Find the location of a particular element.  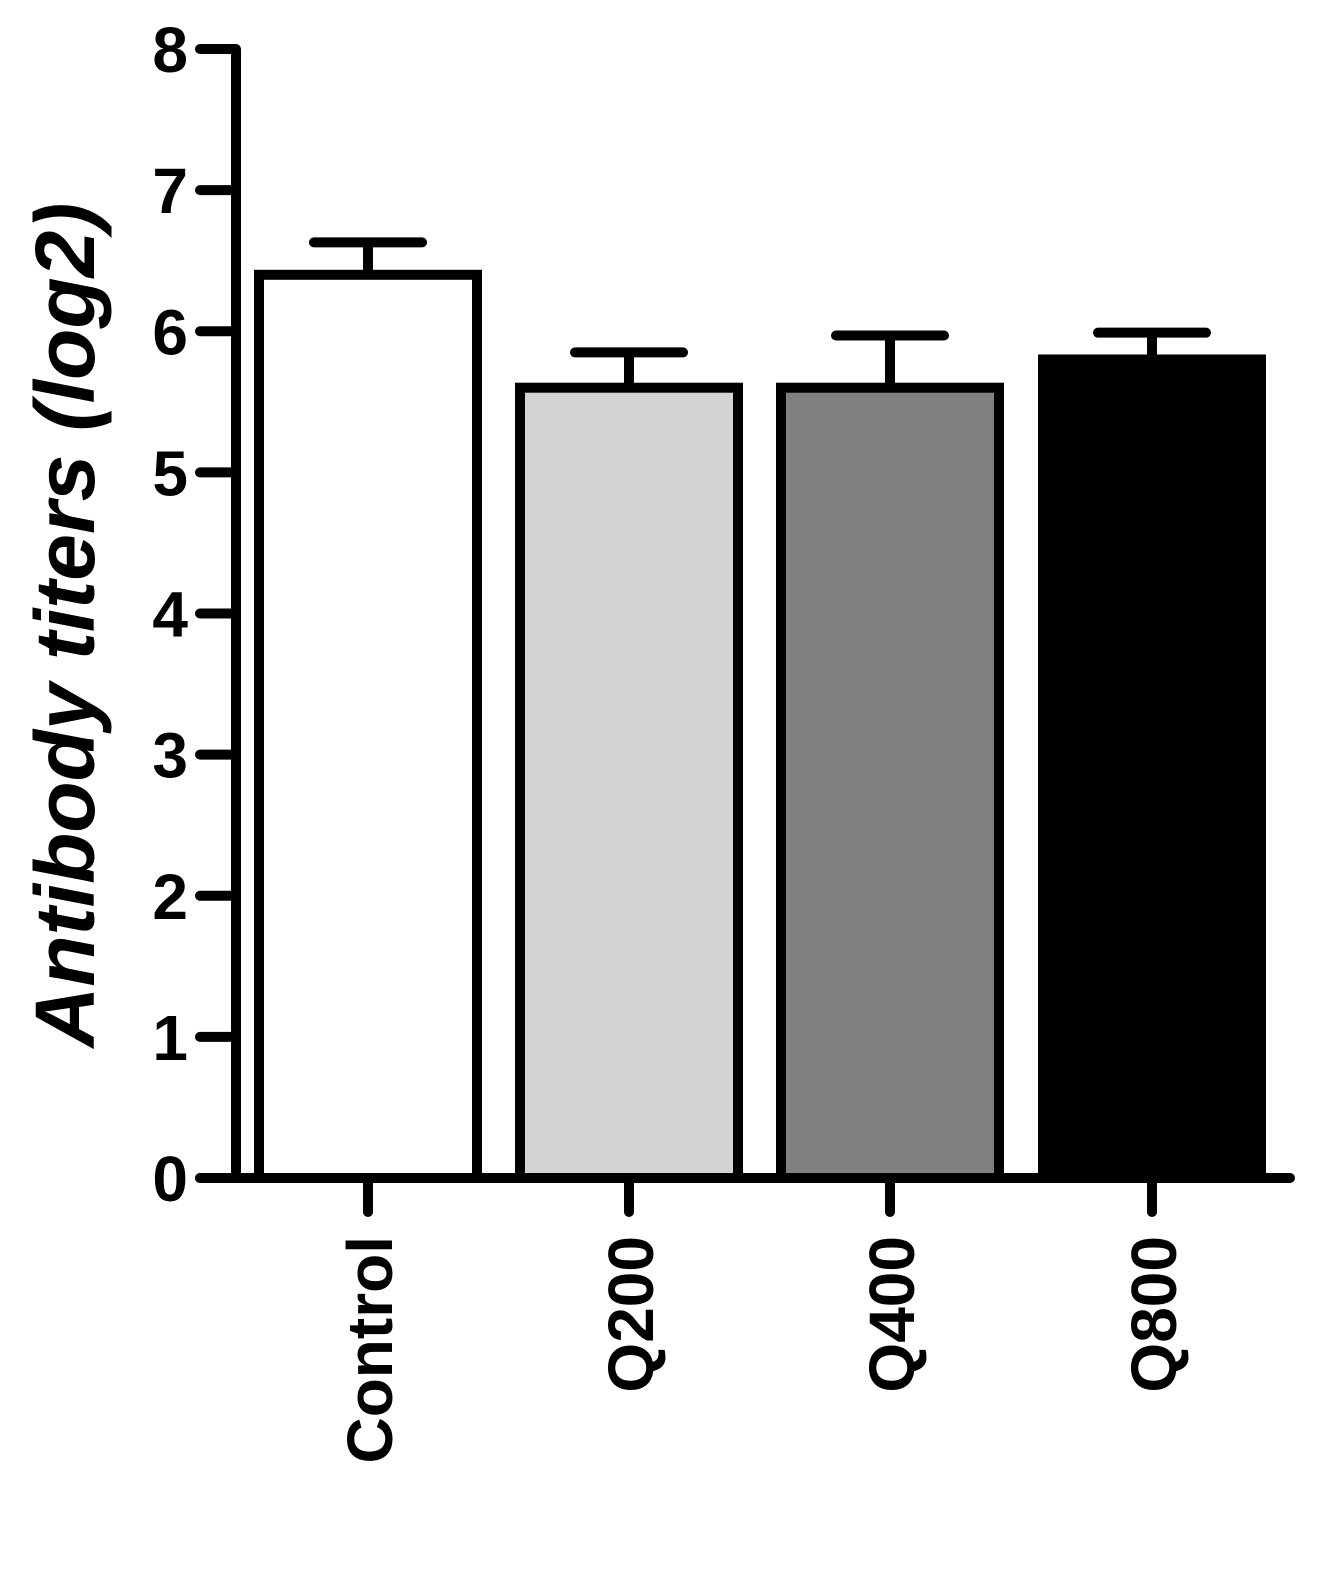

y-ticks-layer: 0 1 2 3 4 5 6 7 8 is located at coordinates (196, 614).